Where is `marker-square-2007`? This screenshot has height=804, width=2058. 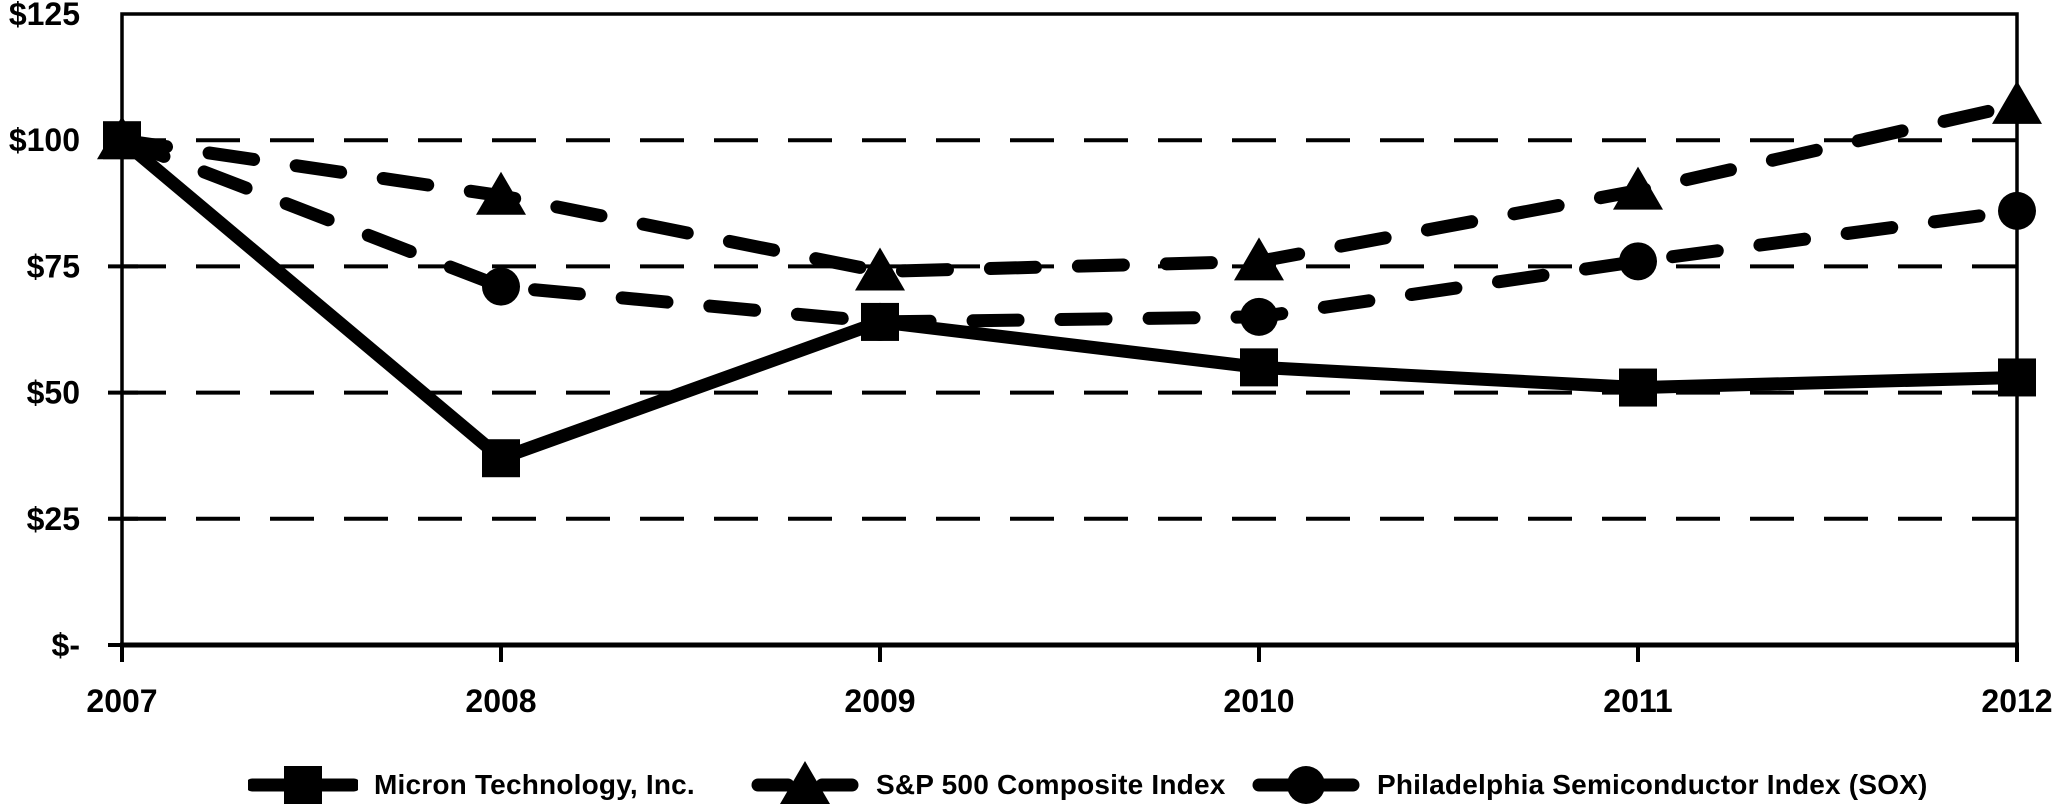 marker-square-2007 is located at coordinates (122, 140).